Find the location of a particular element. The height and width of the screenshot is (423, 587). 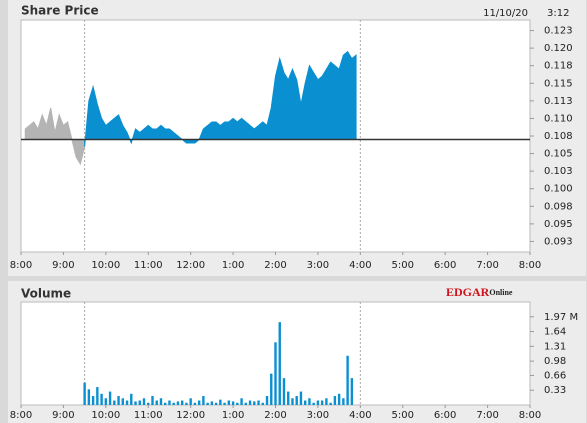

y-tick-label: 1.31 is located at coordinates (555, 346).